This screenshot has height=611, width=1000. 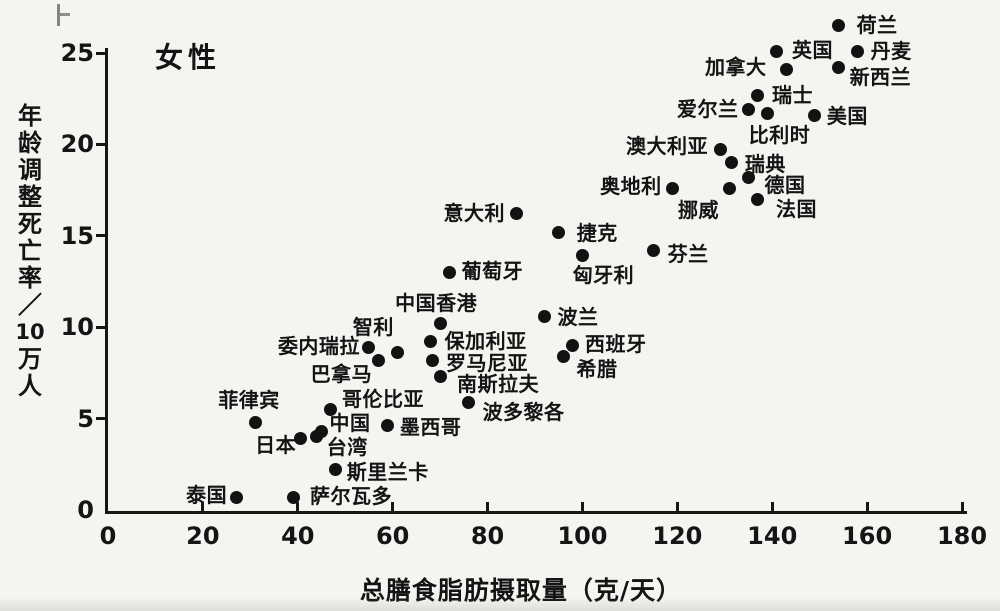 I want to click on figure-inner-title: 女性, so click(x=188, y=57).